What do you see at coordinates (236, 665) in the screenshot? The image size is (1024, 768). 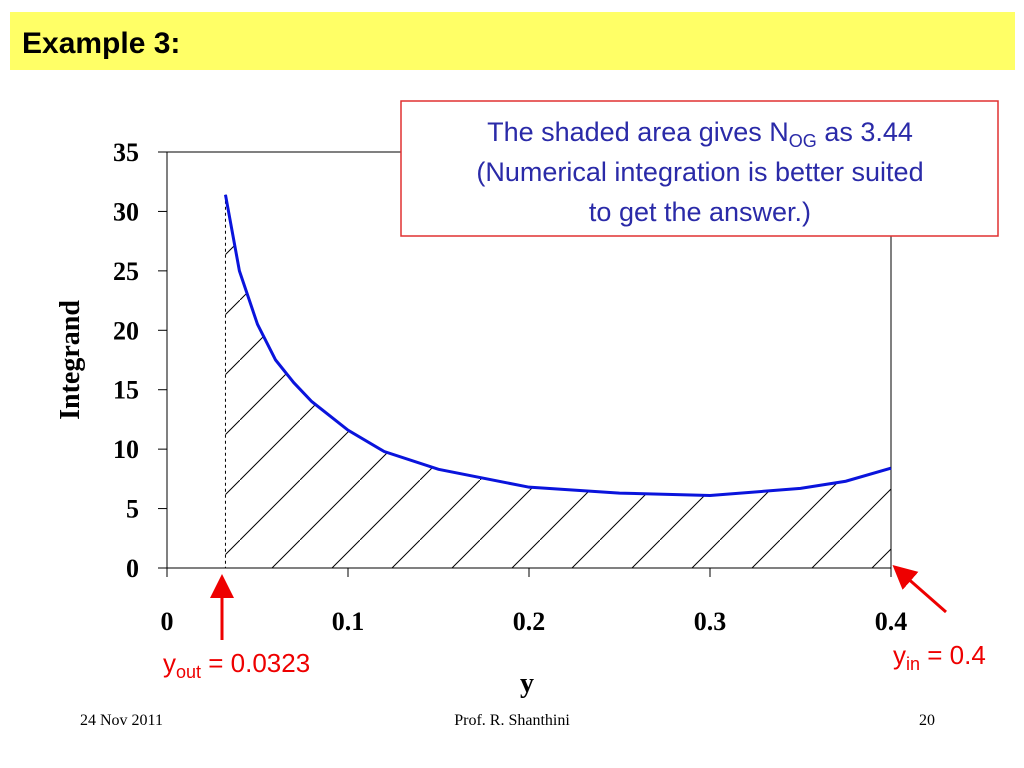 I see `annotation: yout = 0.0323` at bounding box center [236, 665].